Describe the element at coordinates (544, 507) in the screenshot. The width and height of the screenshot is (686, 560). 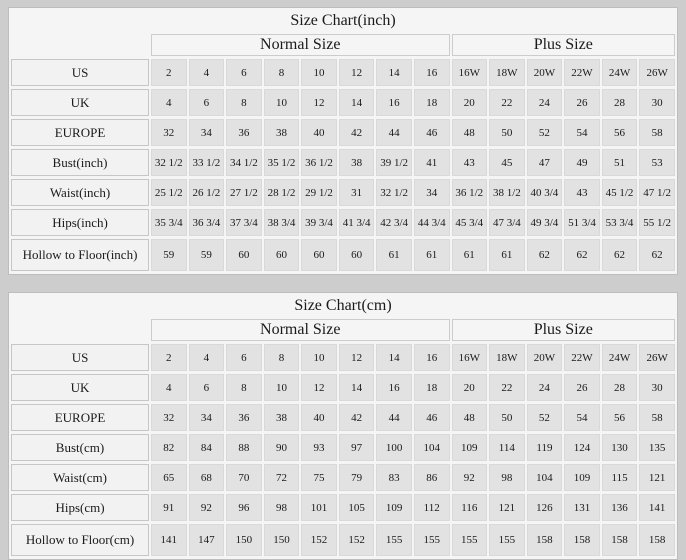
I see `size-value-cell: 126` at that location.